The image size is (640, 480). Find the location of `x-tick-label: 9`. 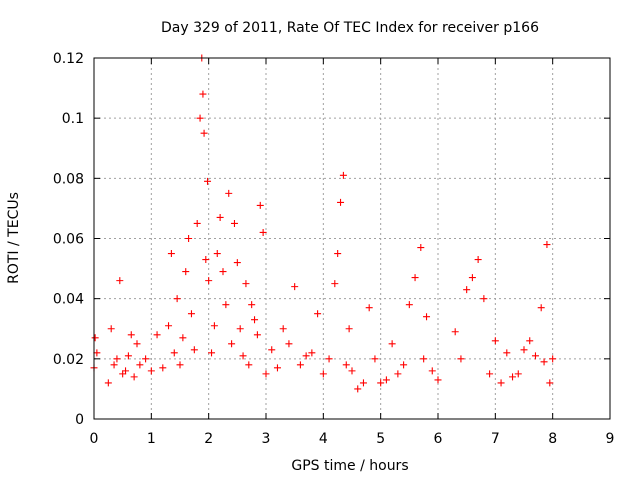

x-tick-label: 9 is located at coordinates (610, 439).